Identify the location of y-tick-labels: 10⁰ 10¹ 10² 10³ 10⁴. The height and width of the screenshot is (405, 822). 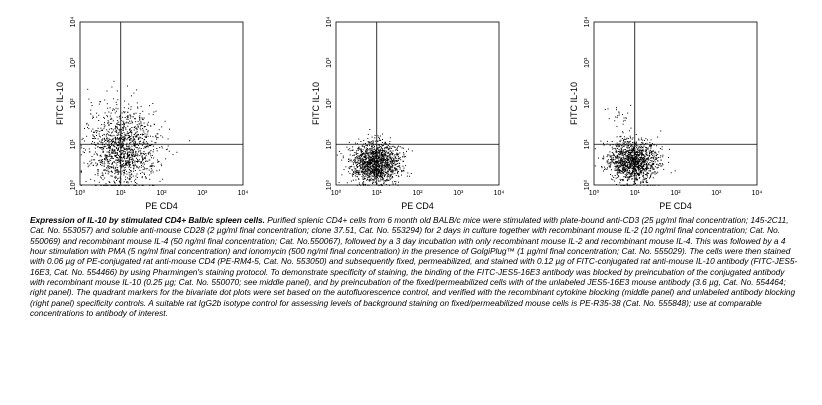
(587, 104).